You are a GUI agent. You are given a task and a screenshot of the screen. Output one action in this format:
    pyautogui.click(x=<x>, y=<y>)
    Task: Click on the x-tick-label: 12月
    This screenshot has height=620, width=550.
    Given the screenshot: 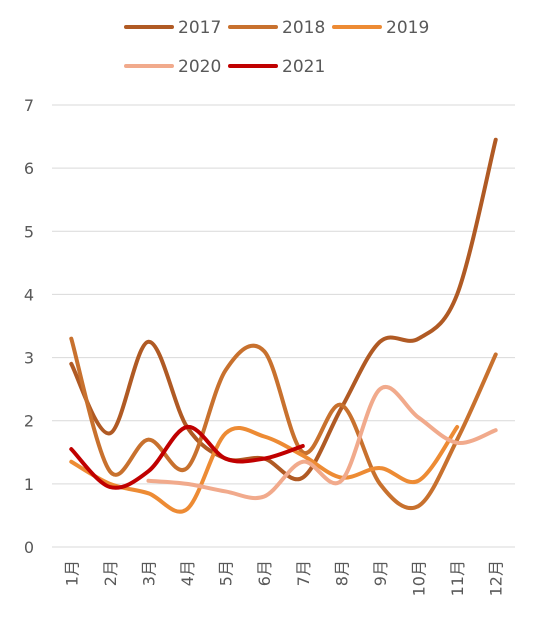 What is the action you would take?
    pyautogui.click(x=496, y=578)
    